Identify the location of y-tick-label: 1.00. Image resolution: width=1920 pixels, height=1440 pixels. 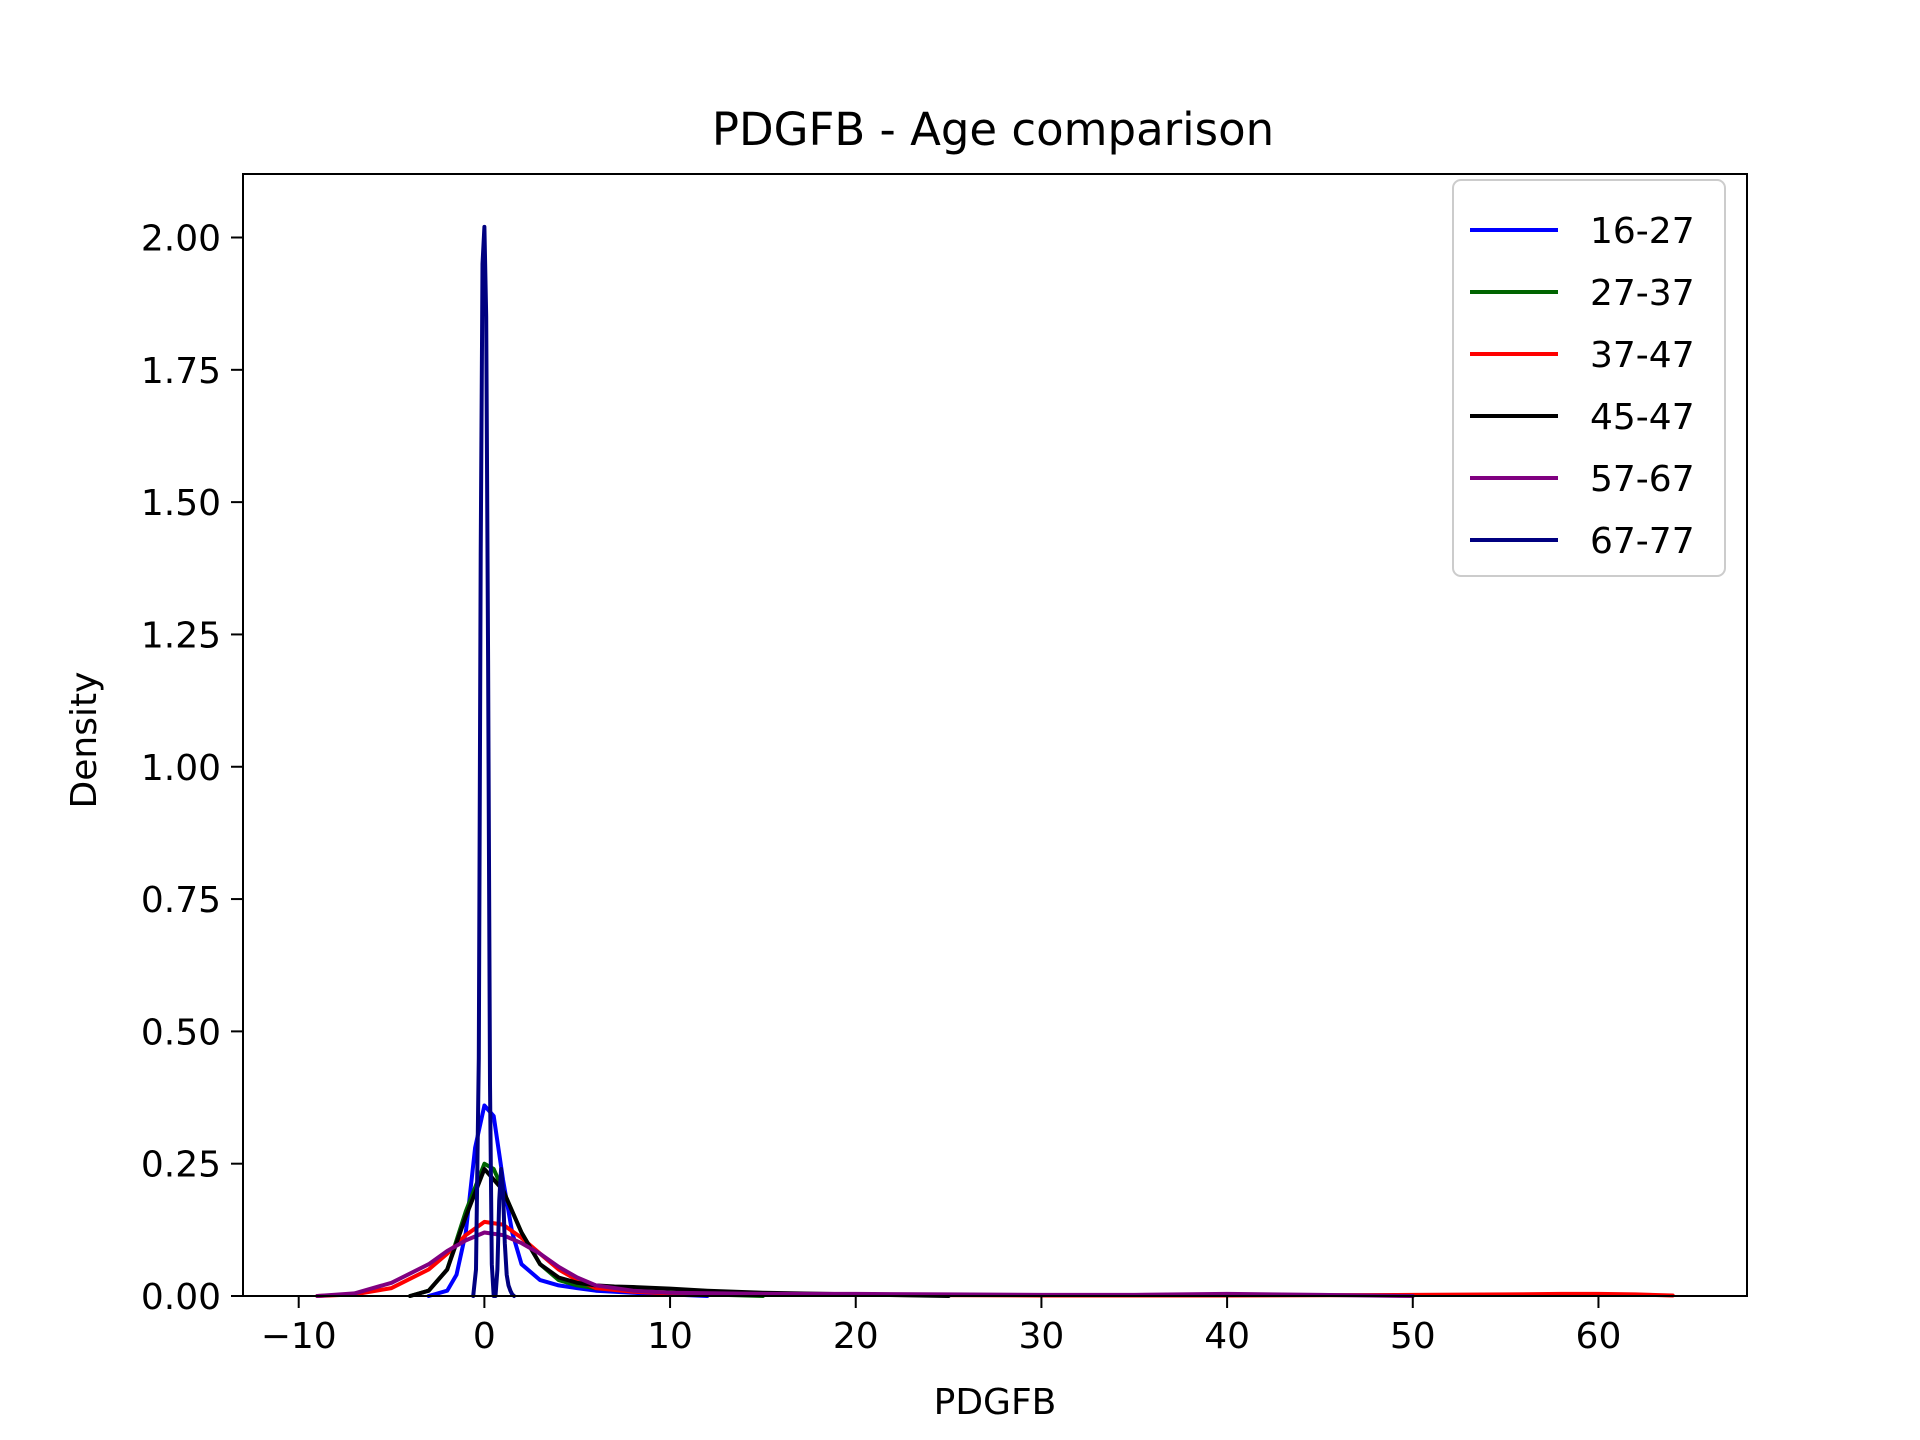
(181, 768).